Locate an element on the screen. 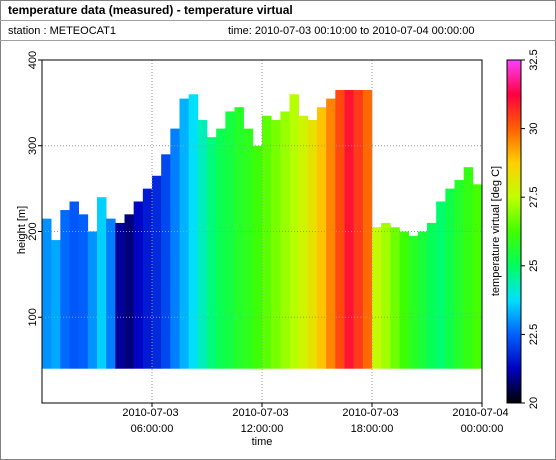 This screenshot has width=556, height=460. colorbar-tick-label: 32.5 is located at coordinates (534, 59).